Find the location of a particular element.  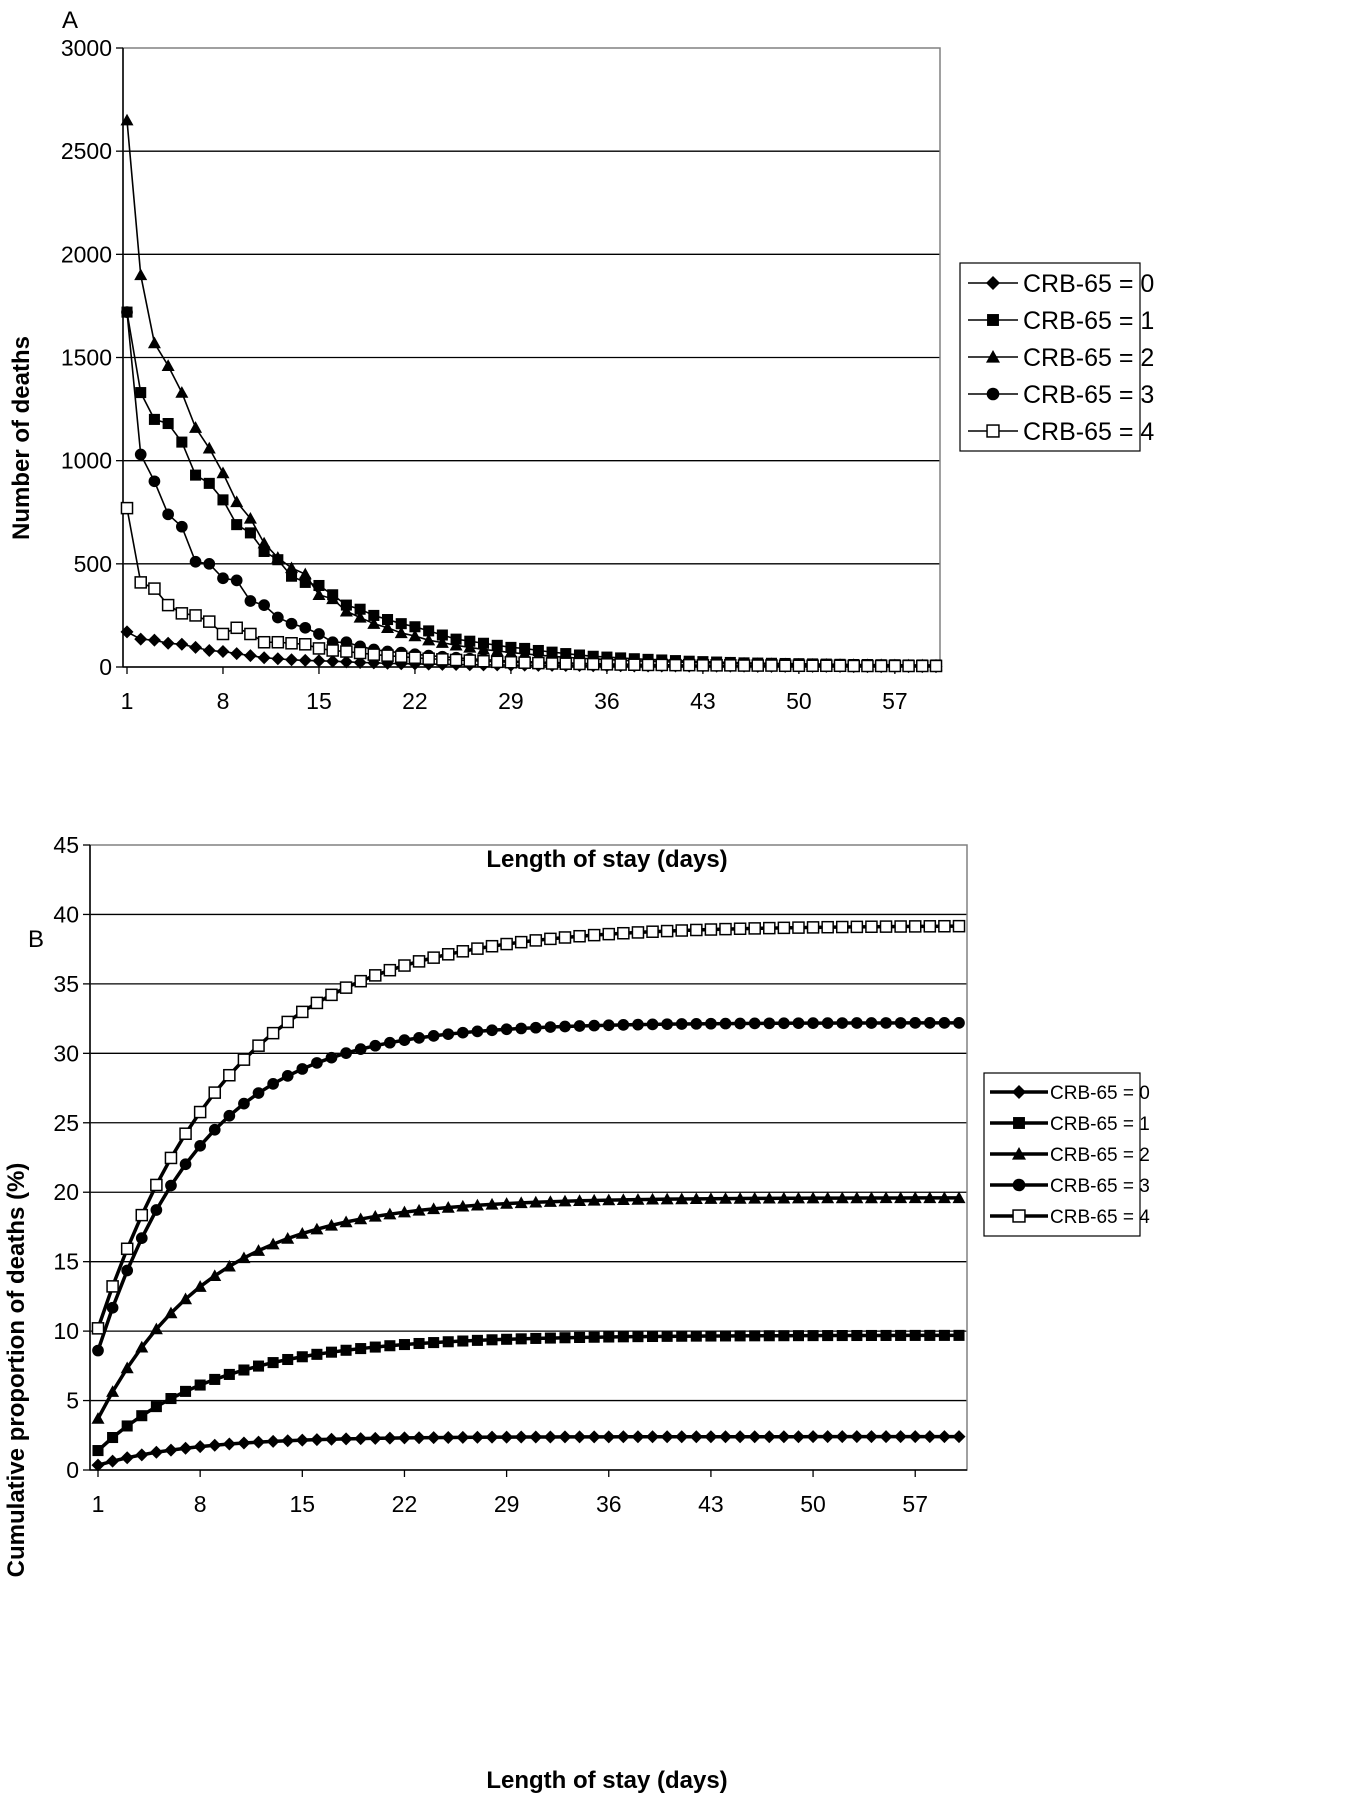

x-tick-label: 50 is located at coordinates (813, 1504).